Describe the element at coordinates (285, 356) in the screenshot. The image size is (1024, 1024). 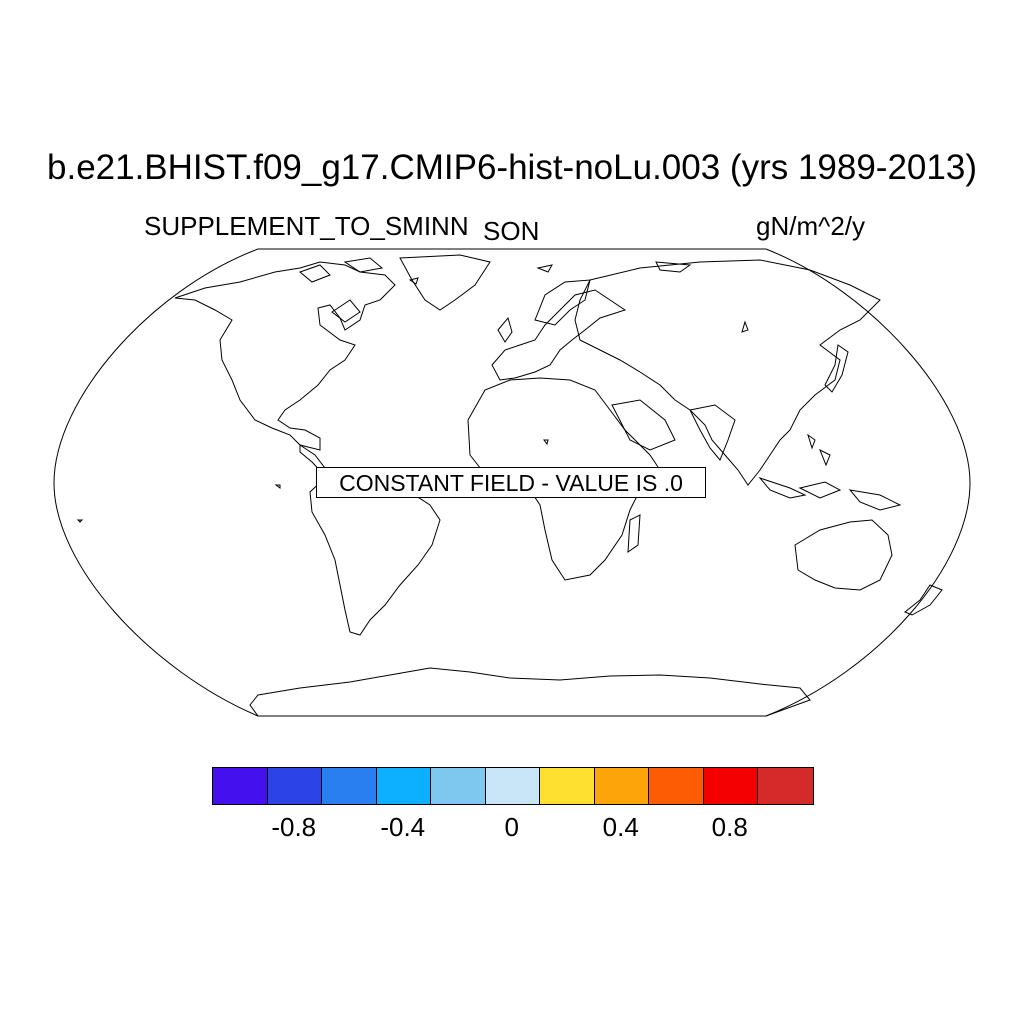
I see `coastline-north-america` at that location.